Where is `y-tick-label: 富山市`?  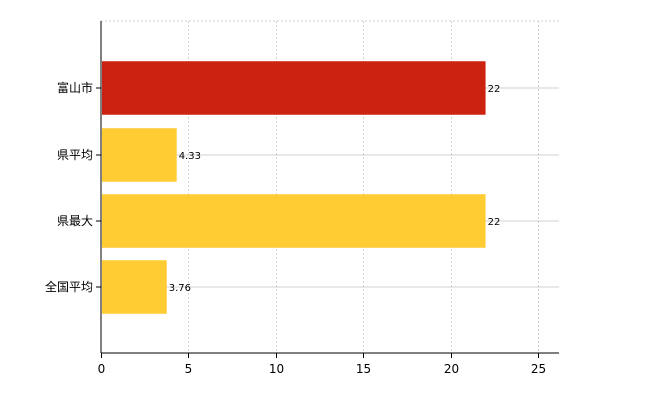 y-tick-label: 富山市 is located at coordinates (75, 87).